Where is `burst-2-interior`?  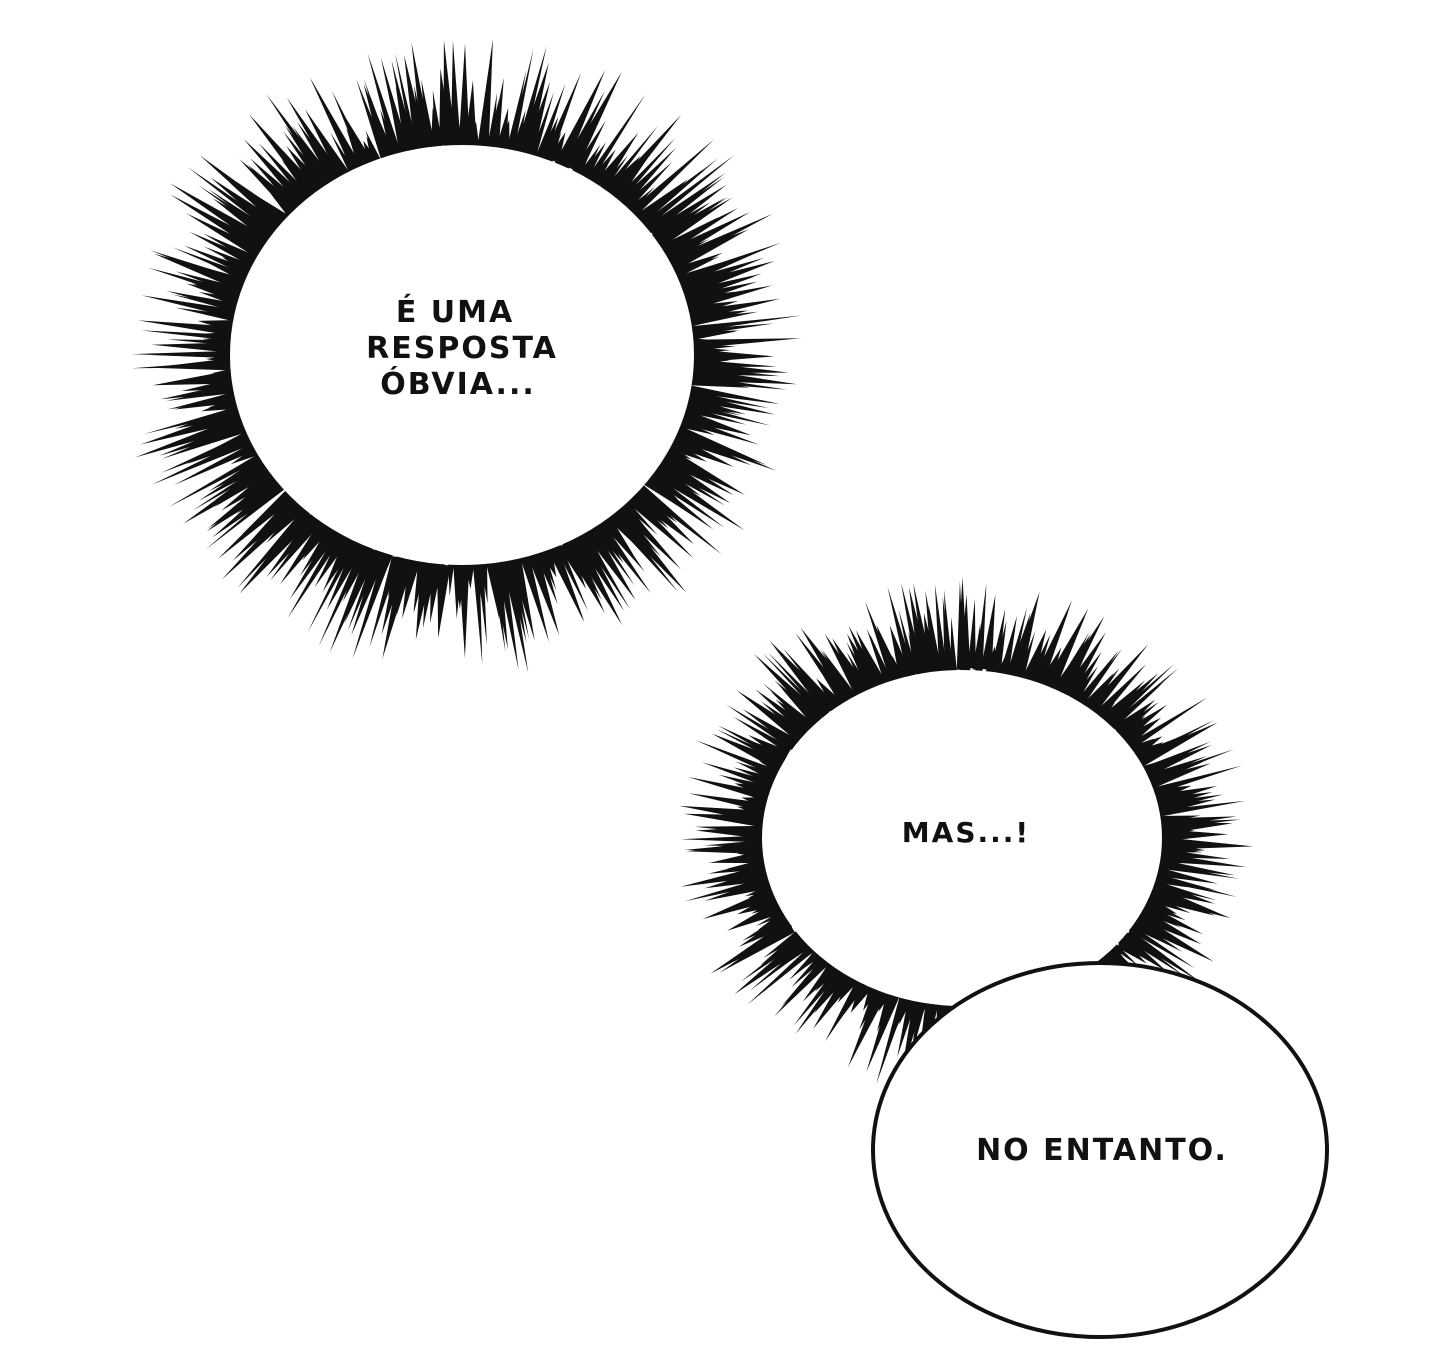 burst-2-interior is located at coordinates (962, 838).